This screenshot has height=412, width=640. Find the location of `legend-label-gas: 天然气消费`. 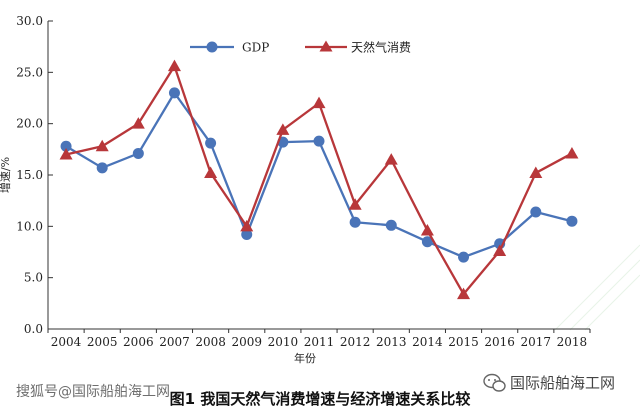

legend-label-gas: 天然气消费 is located at coordinates (381, 47).